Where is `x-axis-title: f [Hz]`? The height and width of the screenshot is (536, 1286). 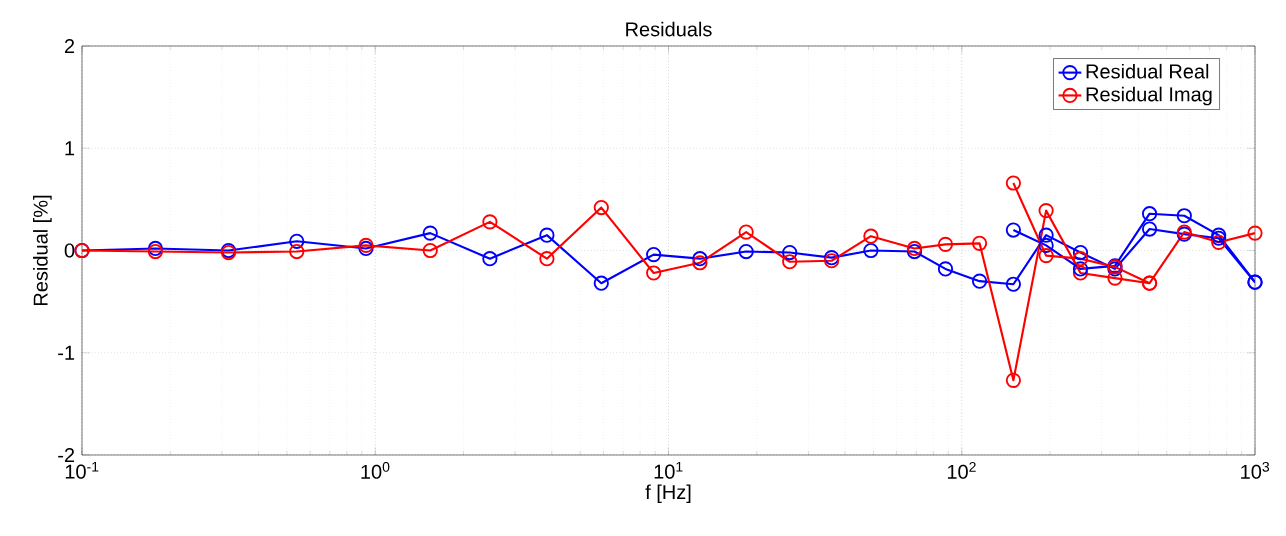 x-axis-title: f [Hz] is located at coordinates (668, 494).